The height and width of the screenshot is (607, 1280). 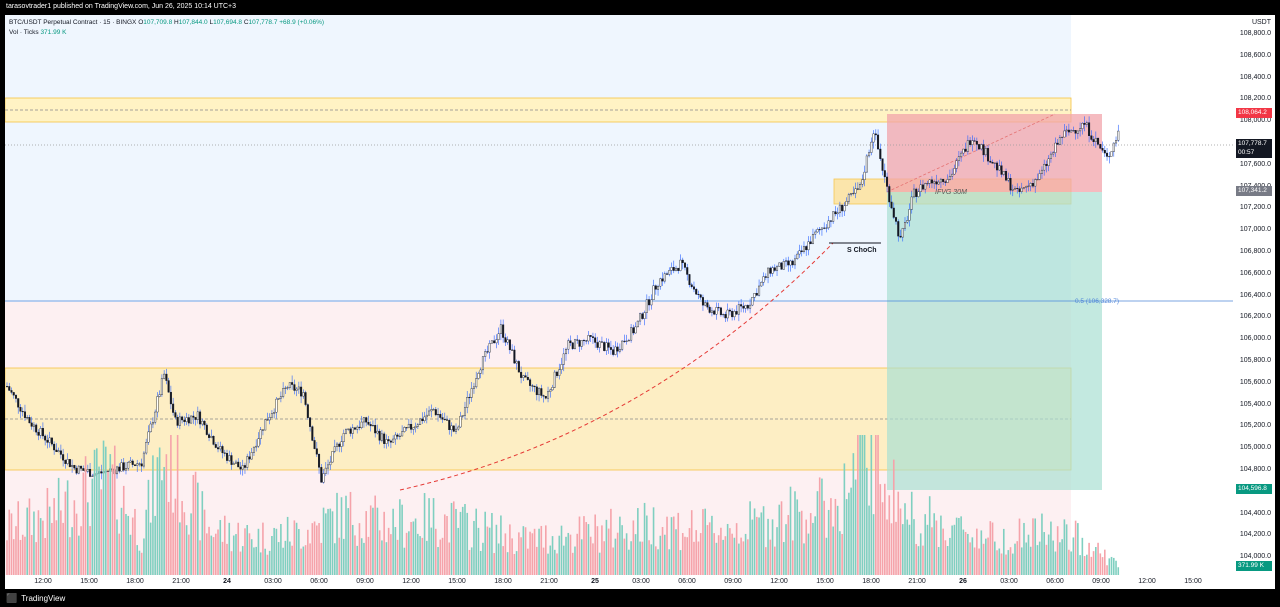 What do you see at coordinates (35, 598) in the screenshot?
I see `tradingview-logo: ⬛ TradingView` at bounding box center [35, 598].